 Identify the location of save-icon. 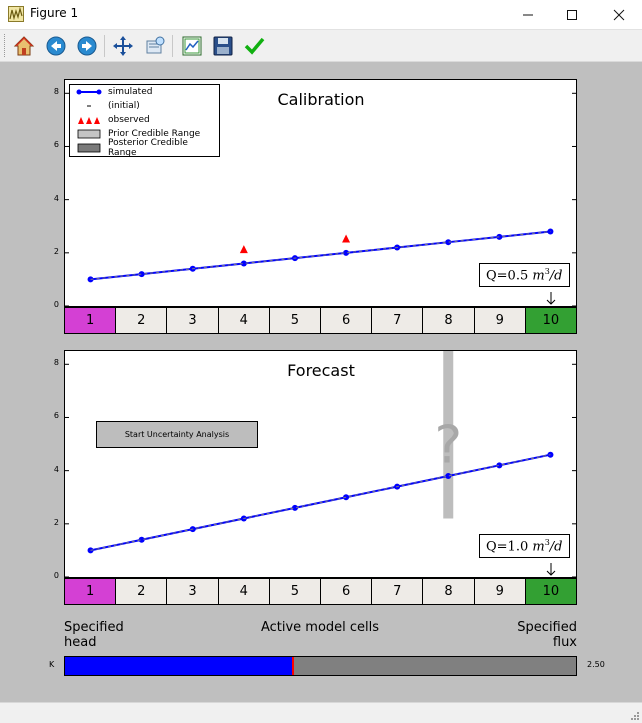
(223, 46).